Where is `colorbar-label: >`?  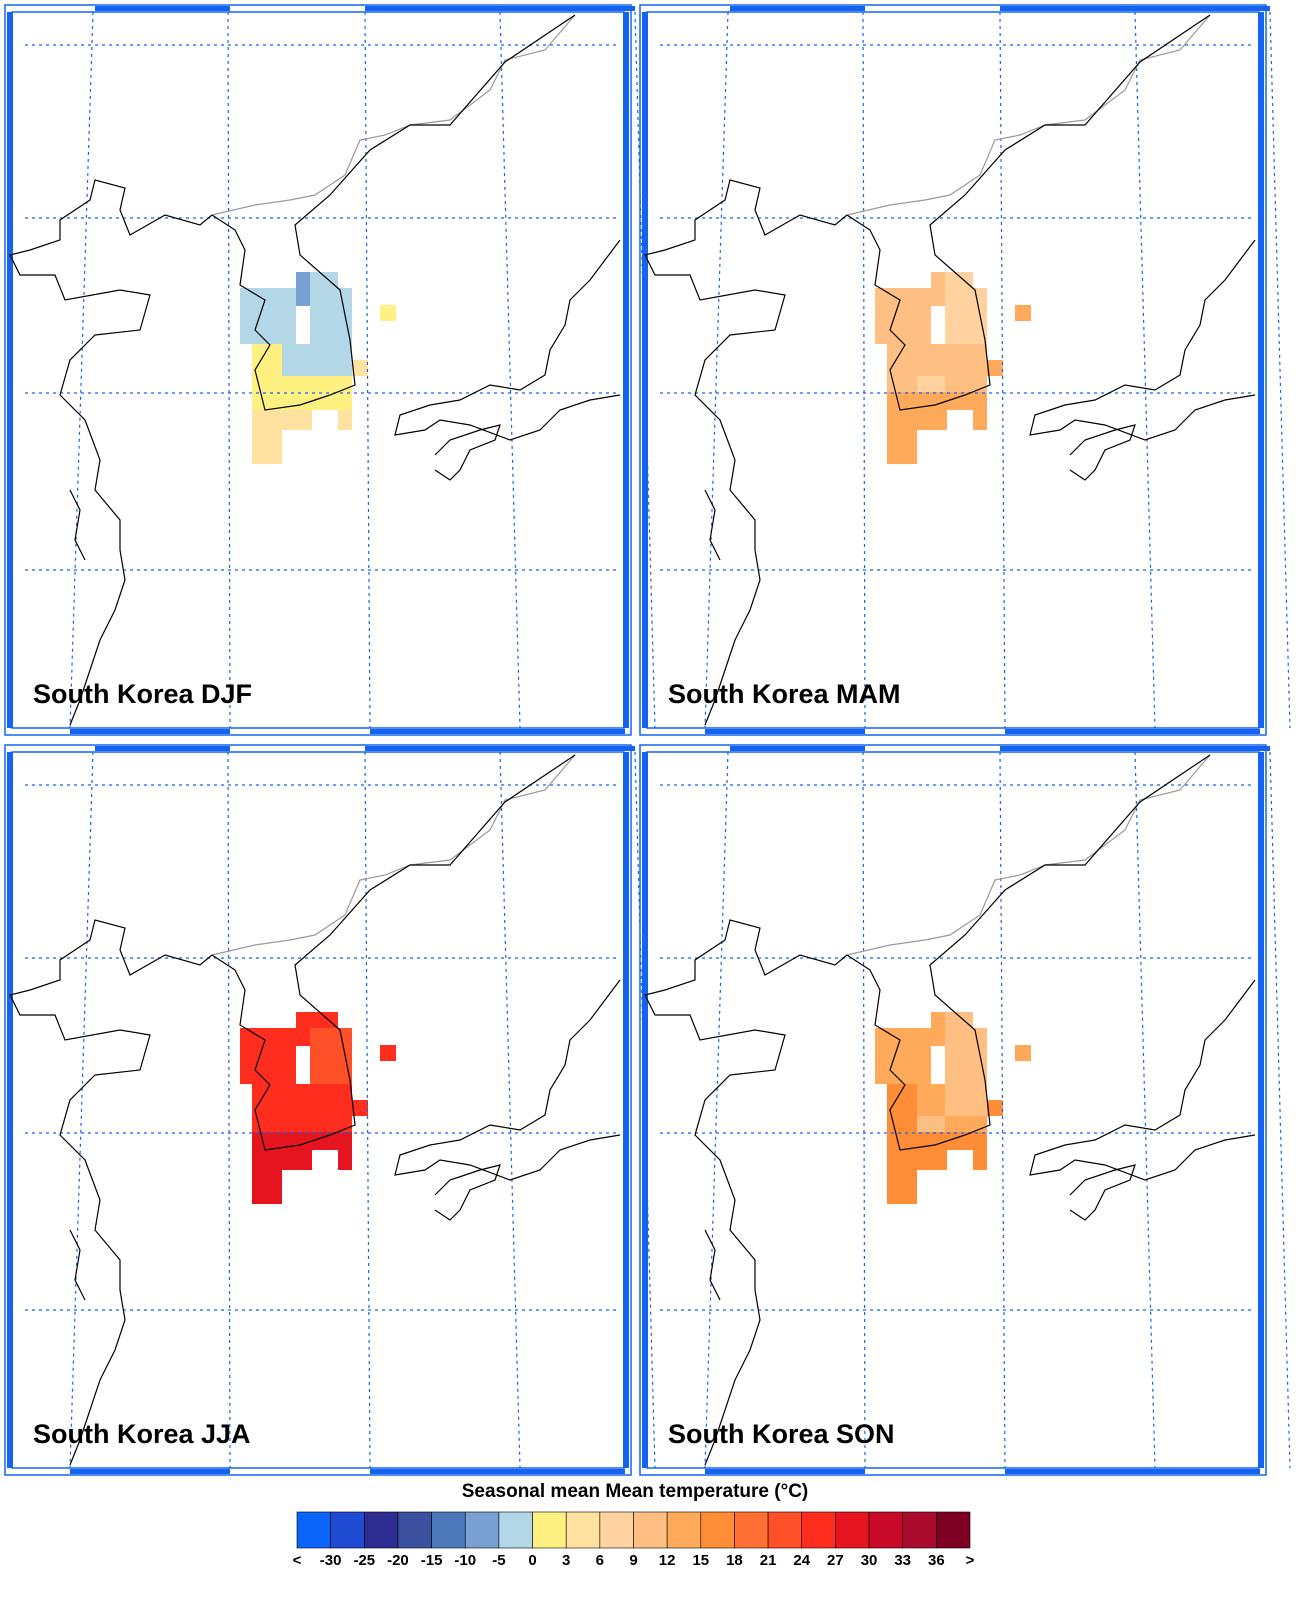
colorbar-label: > is located at coordinates (970, 1560).